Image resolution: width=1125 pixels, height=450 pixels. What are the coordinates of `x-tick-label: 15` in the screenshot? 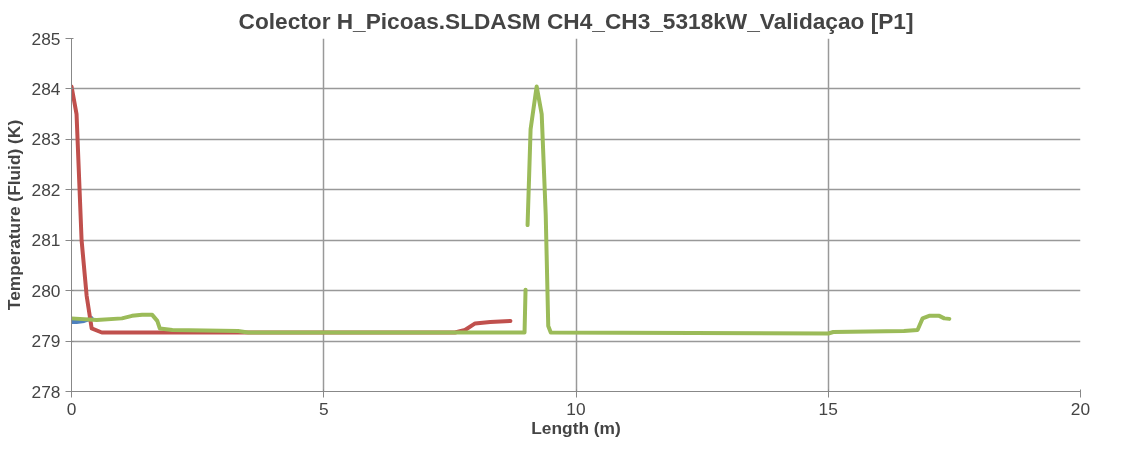 It's located at (828, 408).